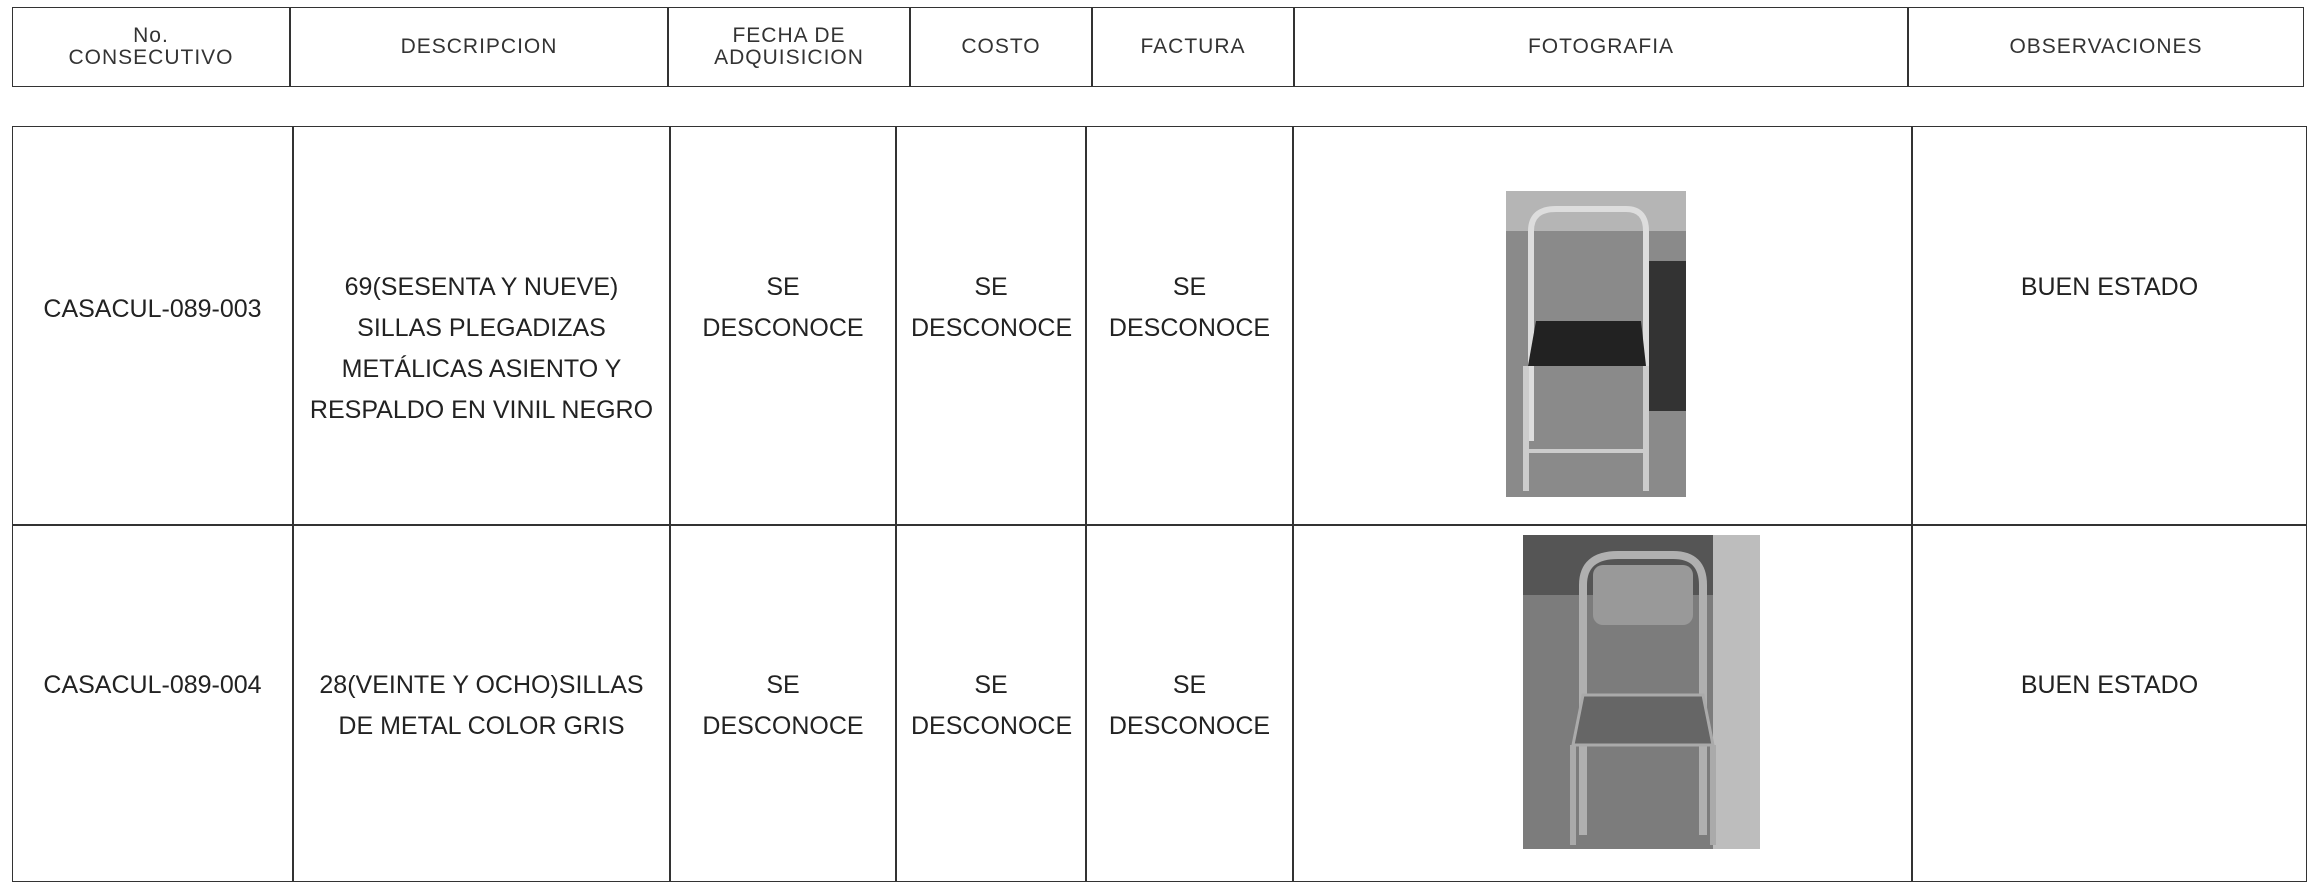 This screenshot has width=2319, height=882. I want to click on header-cell: DESCRIPCION, so click(479, 47).